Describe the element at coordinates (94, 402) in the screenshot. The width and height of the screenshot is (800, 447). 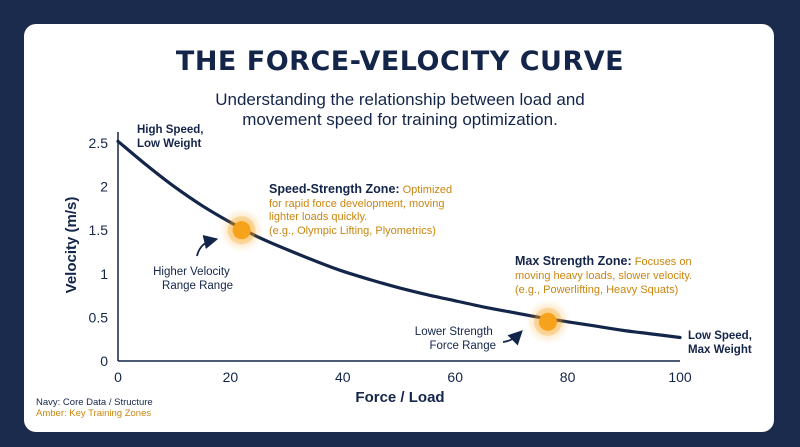
I see `legend-navy: Navy: Core Data / Structure` at that location.